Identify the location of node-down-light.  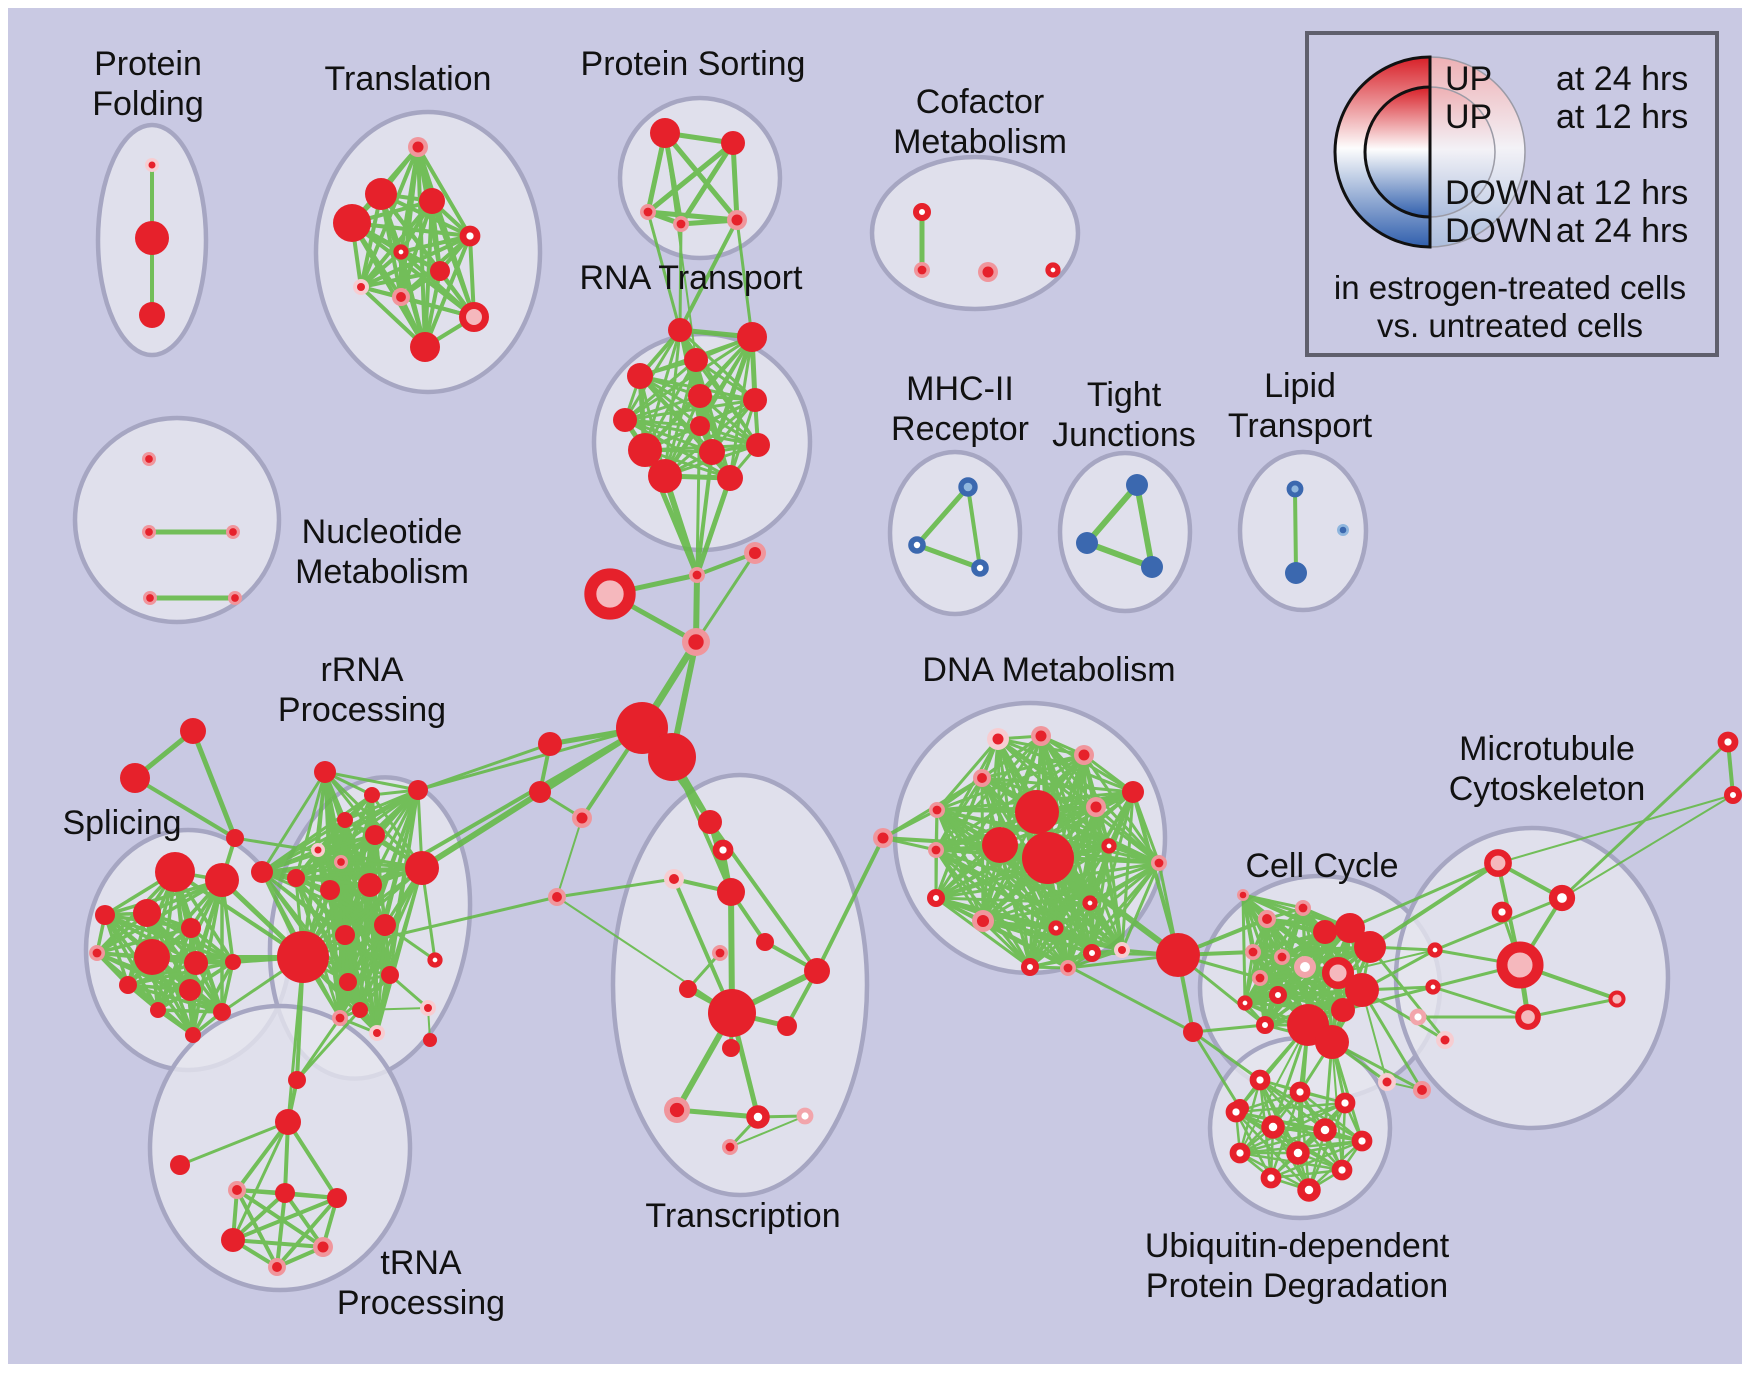
(1295, 489).